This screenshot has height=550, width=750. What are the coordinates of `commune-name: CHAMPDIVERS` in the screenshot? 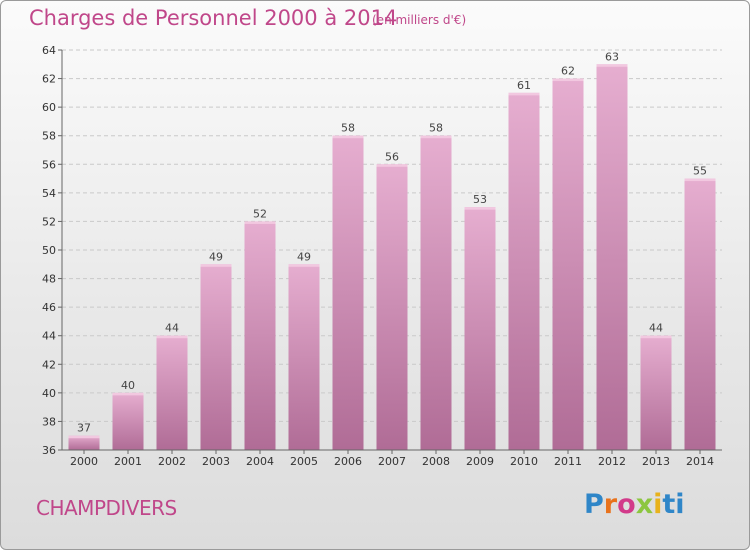 It's located at (106, 508).